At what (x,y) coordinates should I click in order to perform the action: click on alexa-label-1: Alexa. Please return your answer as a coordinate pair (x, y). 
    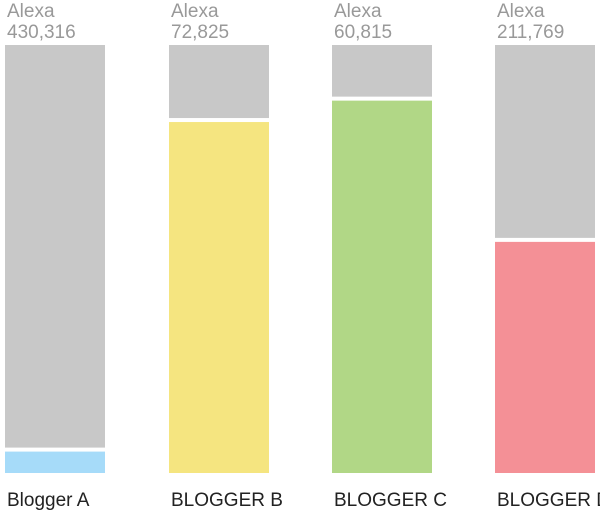
    Looking at the image, I should click on (31, 11).